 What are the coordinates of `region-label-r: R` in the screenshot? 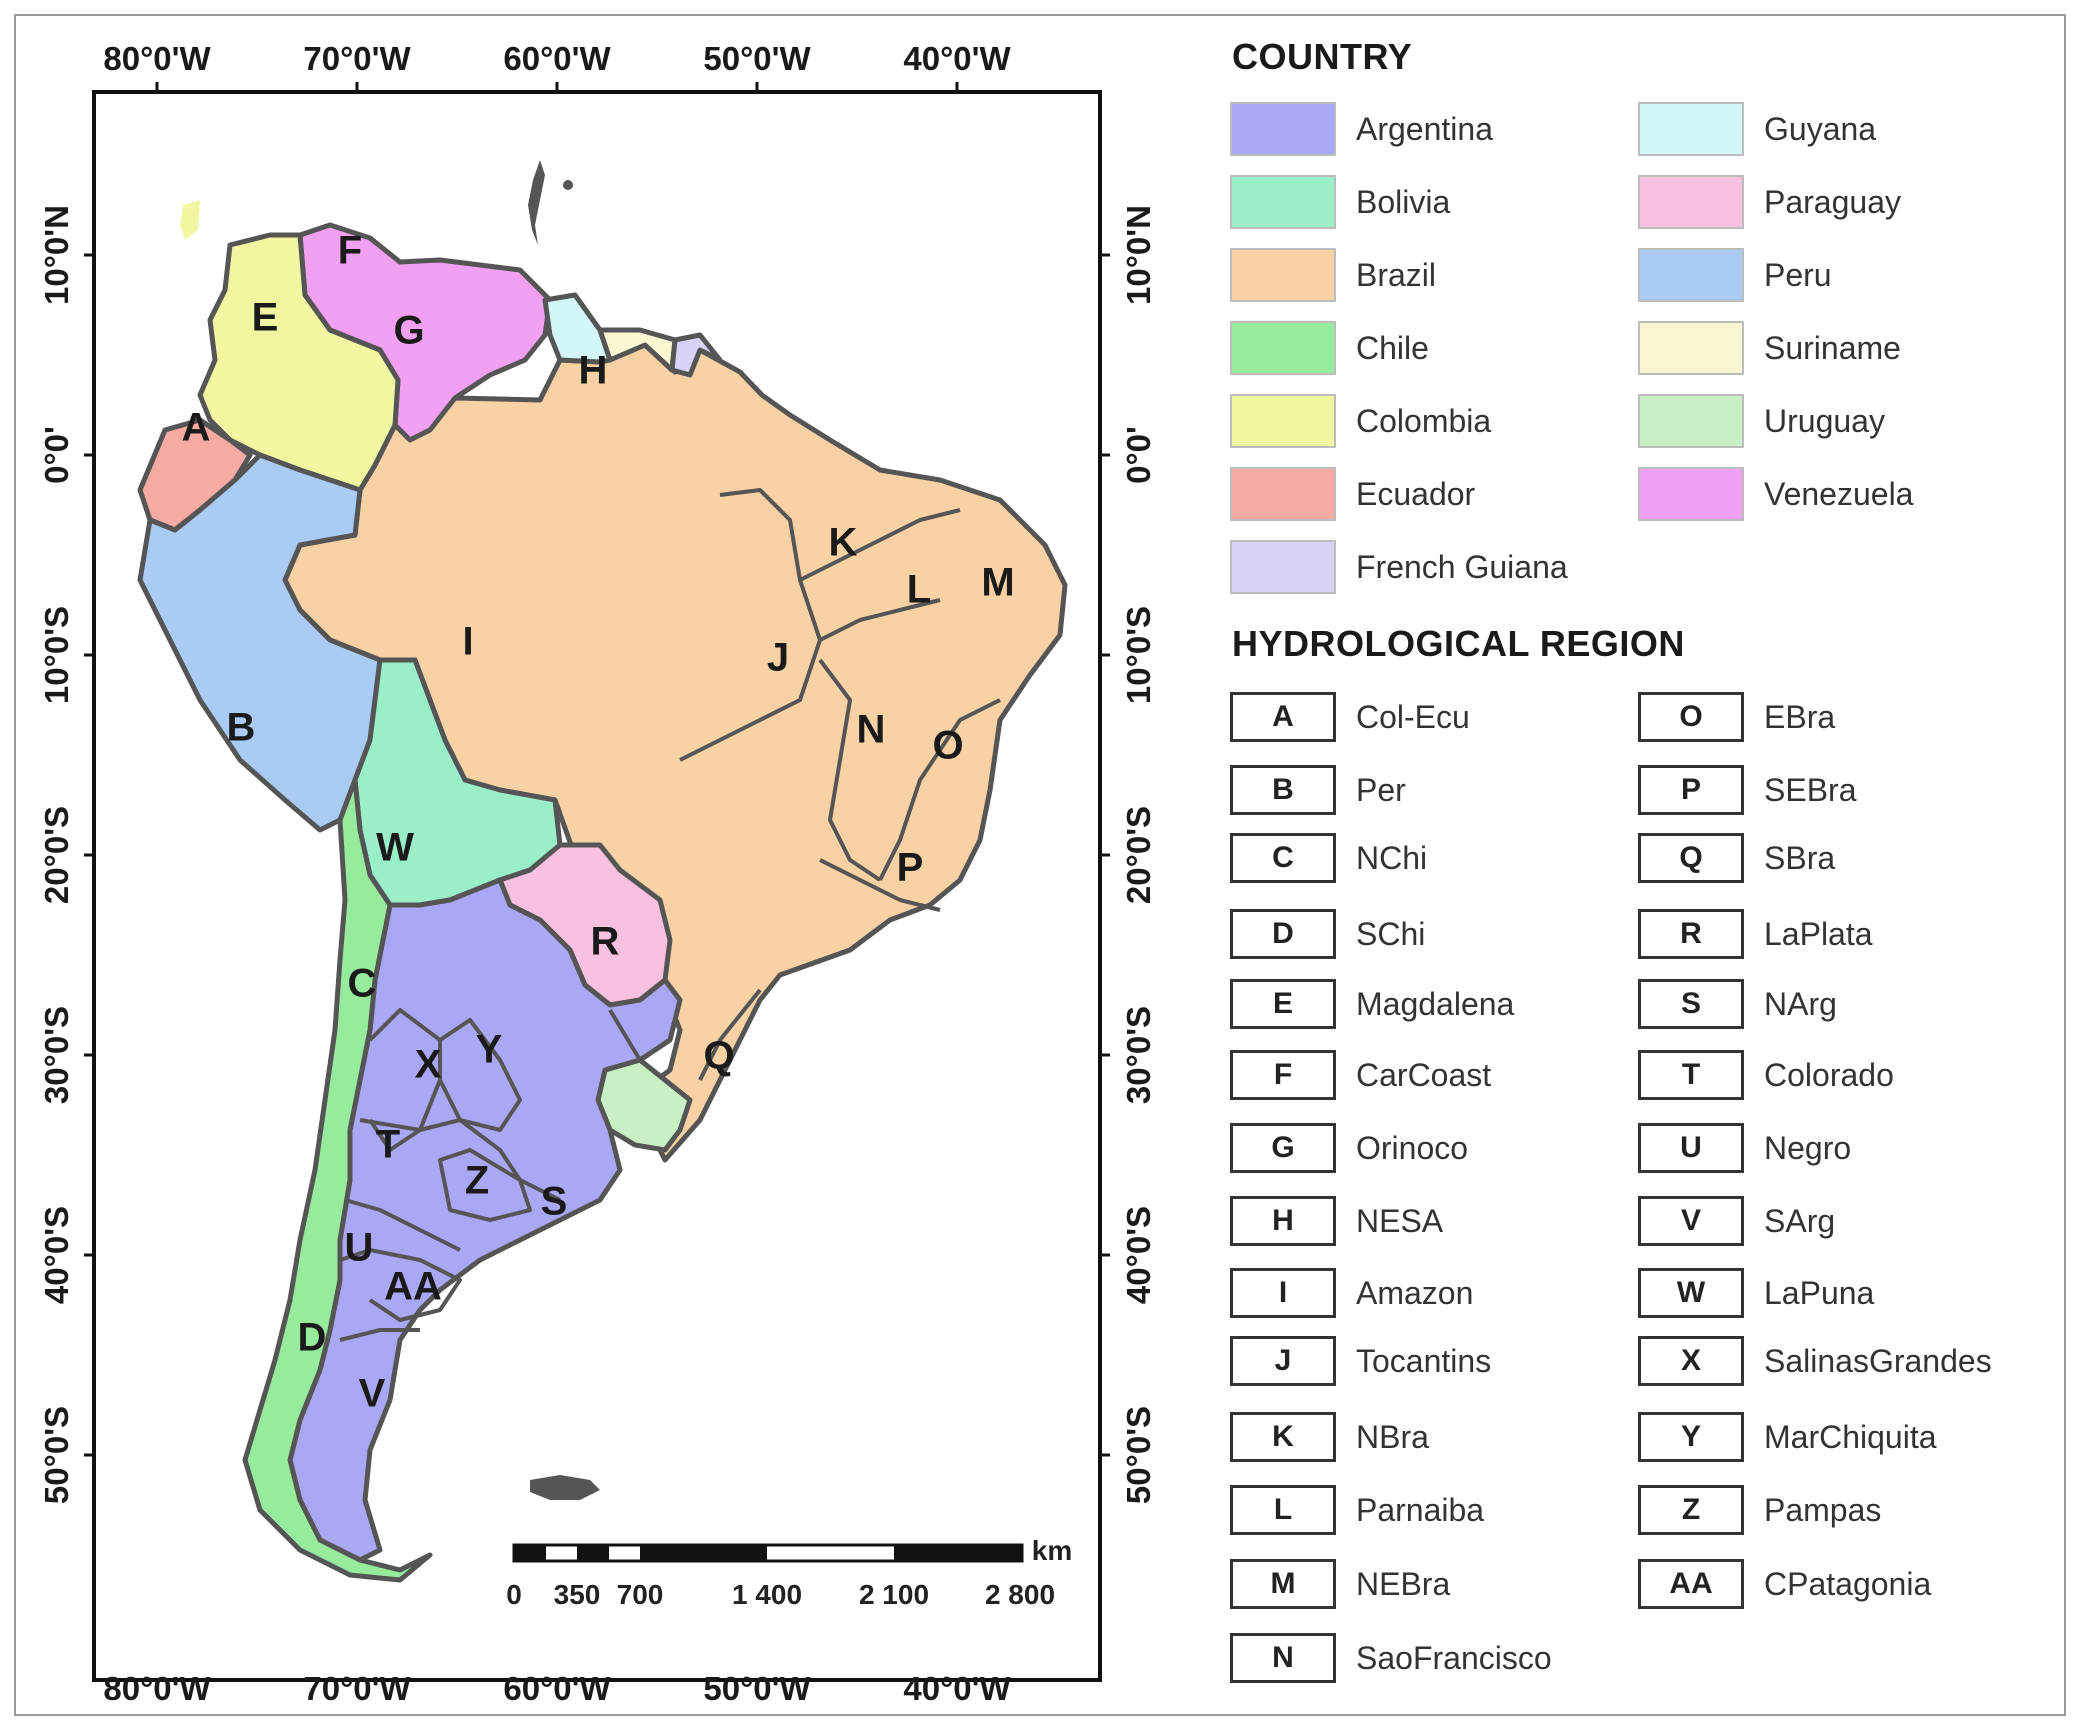 It's located at (605, 942).